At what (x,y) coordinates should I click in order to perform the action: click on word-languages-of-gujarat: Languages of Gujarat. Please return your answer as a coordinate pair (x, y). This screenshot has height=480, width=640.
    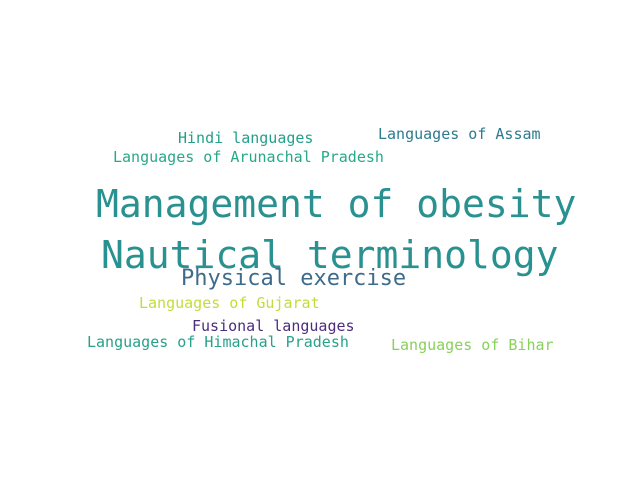
    Looking at the image, I should click on (229, 303).